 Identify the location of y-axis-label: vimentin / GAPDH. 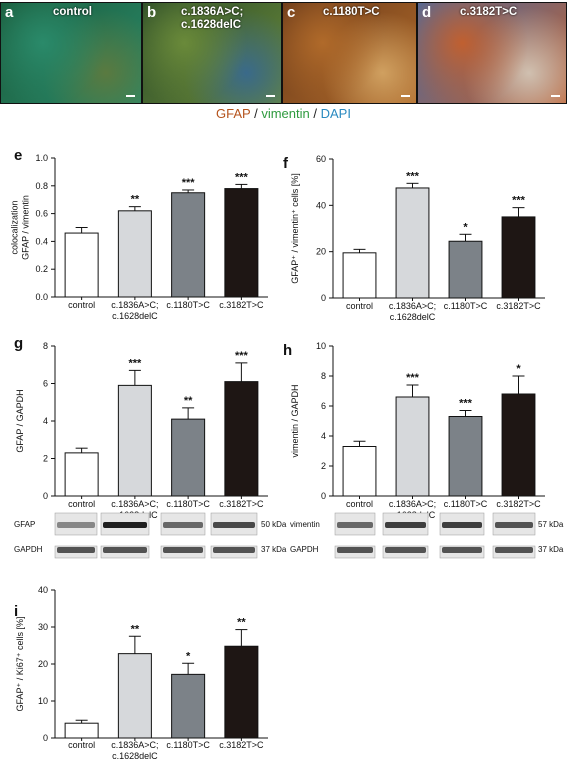
(295, 420).